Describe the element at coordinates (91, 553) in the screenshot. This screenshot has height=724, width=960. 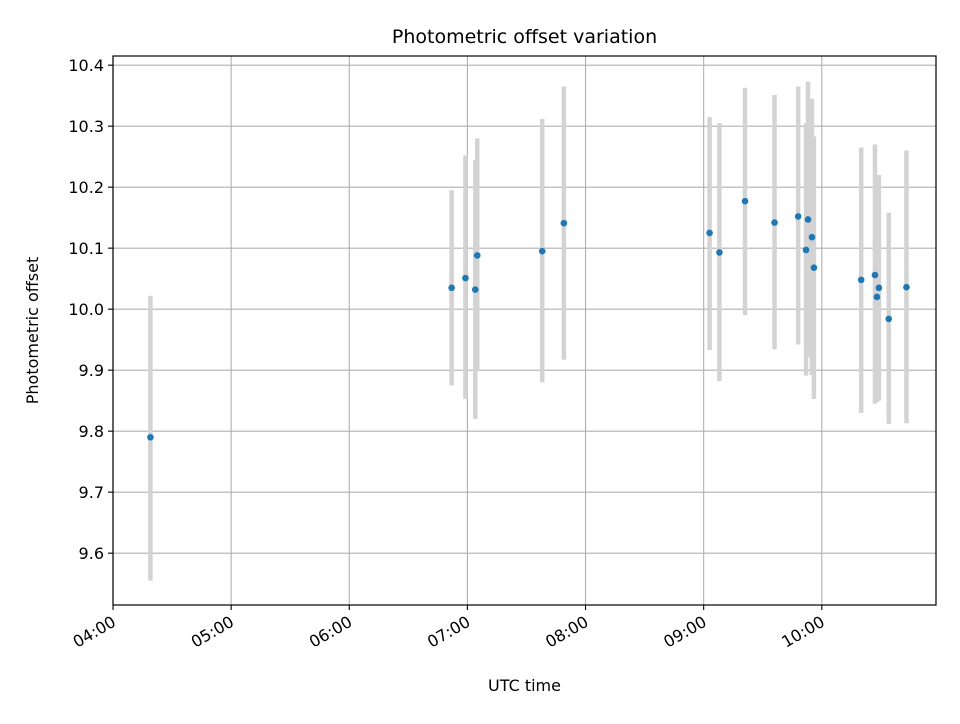
I see `y-tick-label: 9.6` at that location.